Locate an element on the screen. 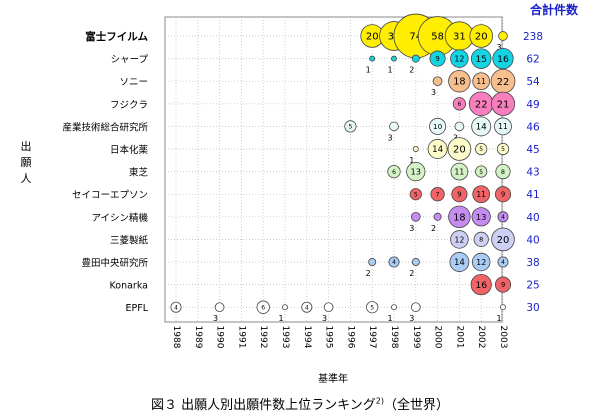  applicant-row: Konarka 16 9 25 is located at coordinates (325, 284).